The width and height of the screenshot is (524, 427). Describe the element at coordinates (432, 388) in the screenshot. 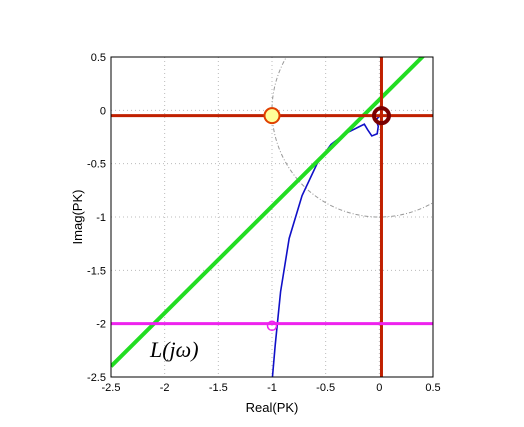

I see `x-tick-label: 0.5` at that location.